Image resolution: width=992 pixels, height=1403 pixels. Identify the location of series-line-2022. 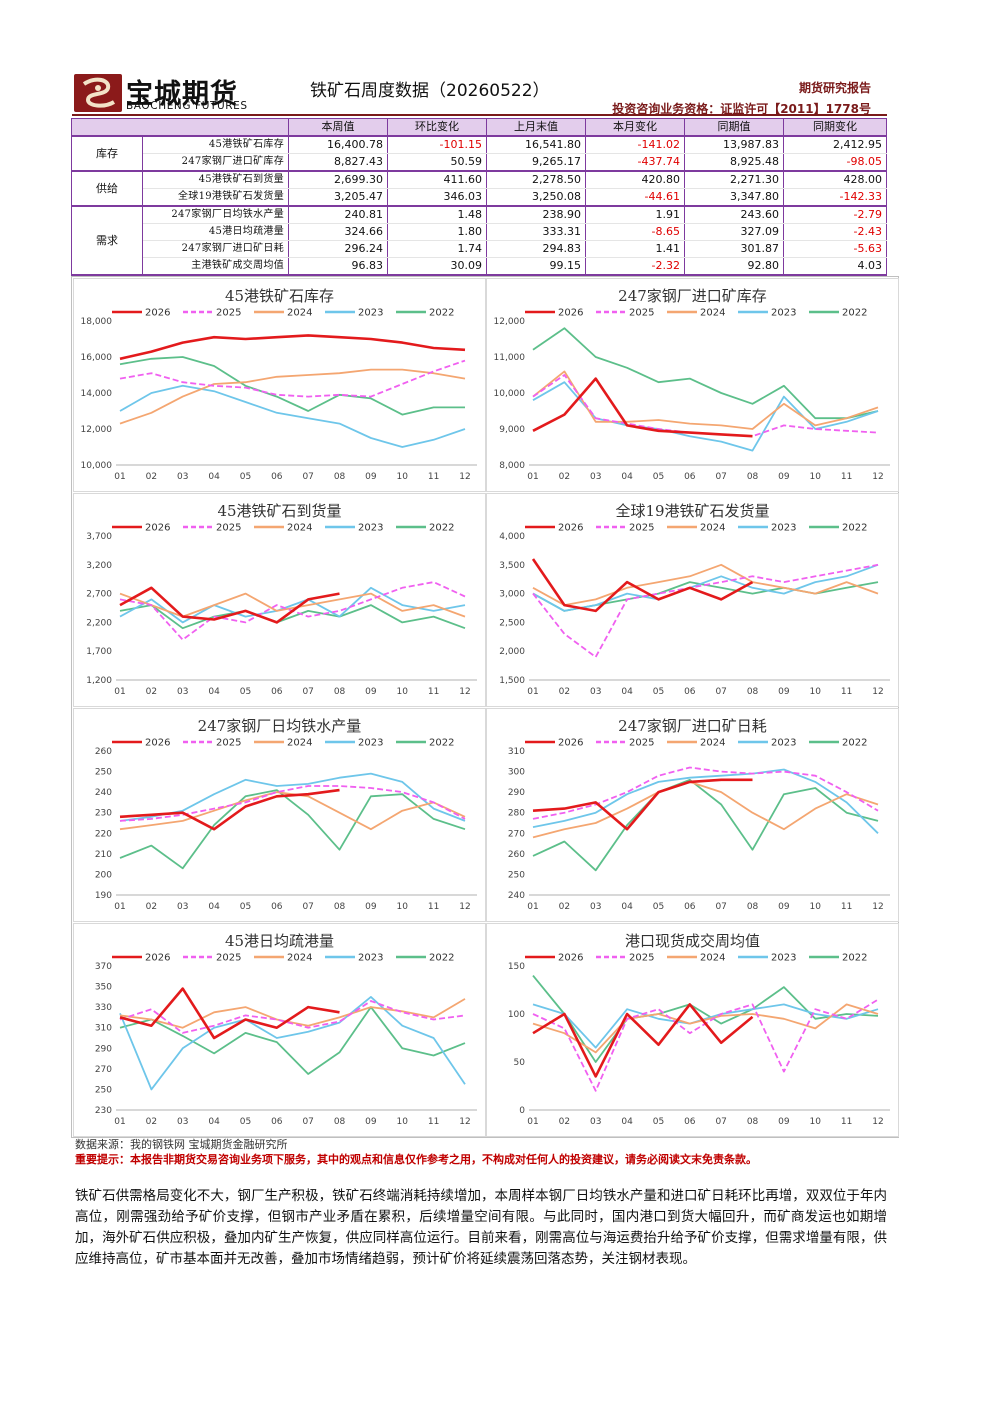
(292, 617).